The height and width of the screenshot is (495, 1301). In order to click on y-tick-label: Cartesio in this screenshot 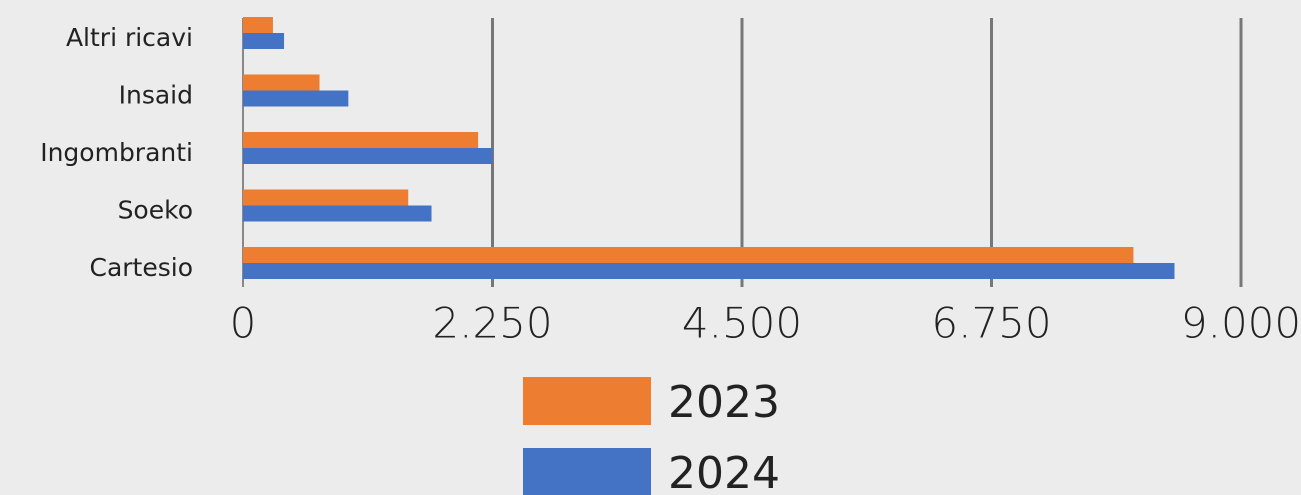, I will do `click(141, 267)`.